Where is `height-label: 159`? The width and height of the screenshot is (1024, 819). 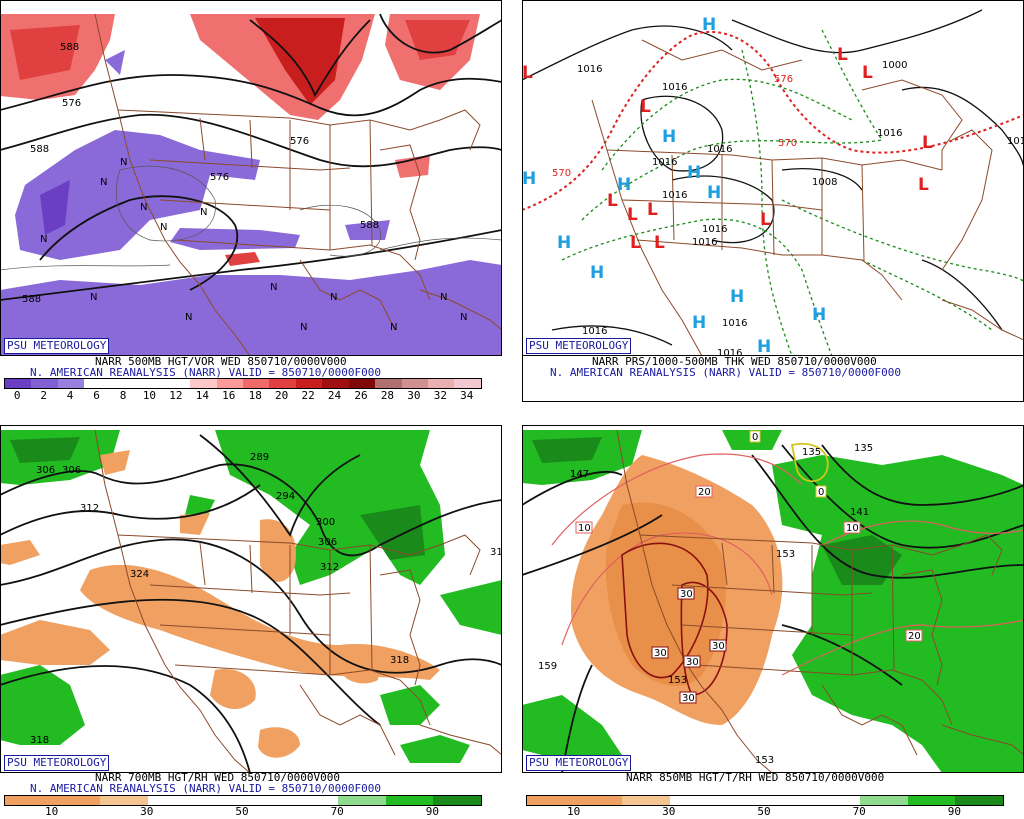
height-label: 159 is located at coordinates (547, 666).